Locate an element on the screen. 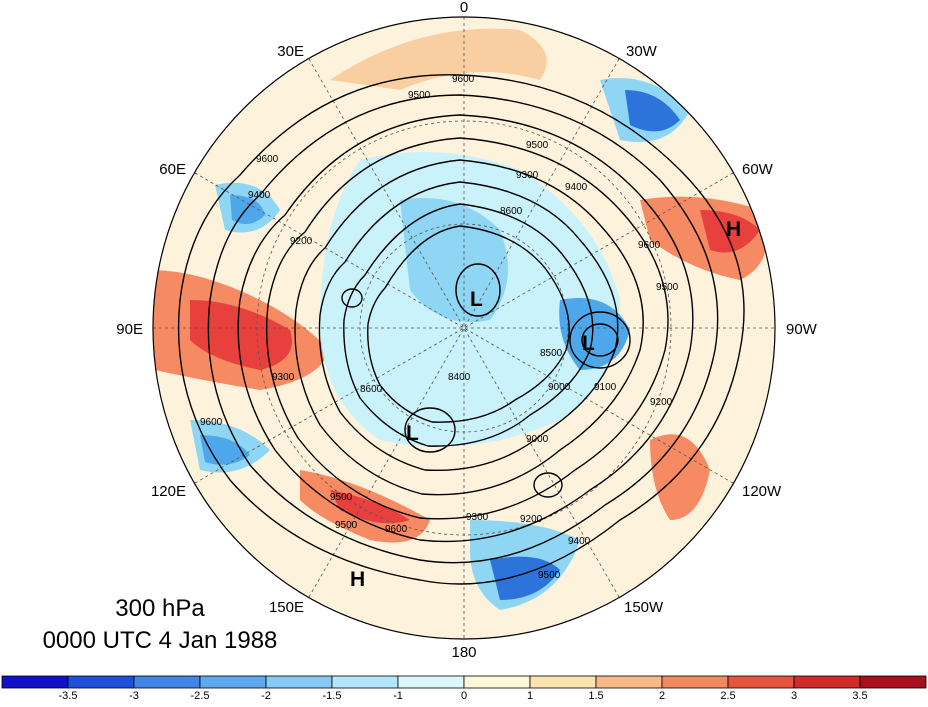 The width and height of the screenshot is (928, 707). lon-label-30e: 30E is located at coordinates (290, 51).